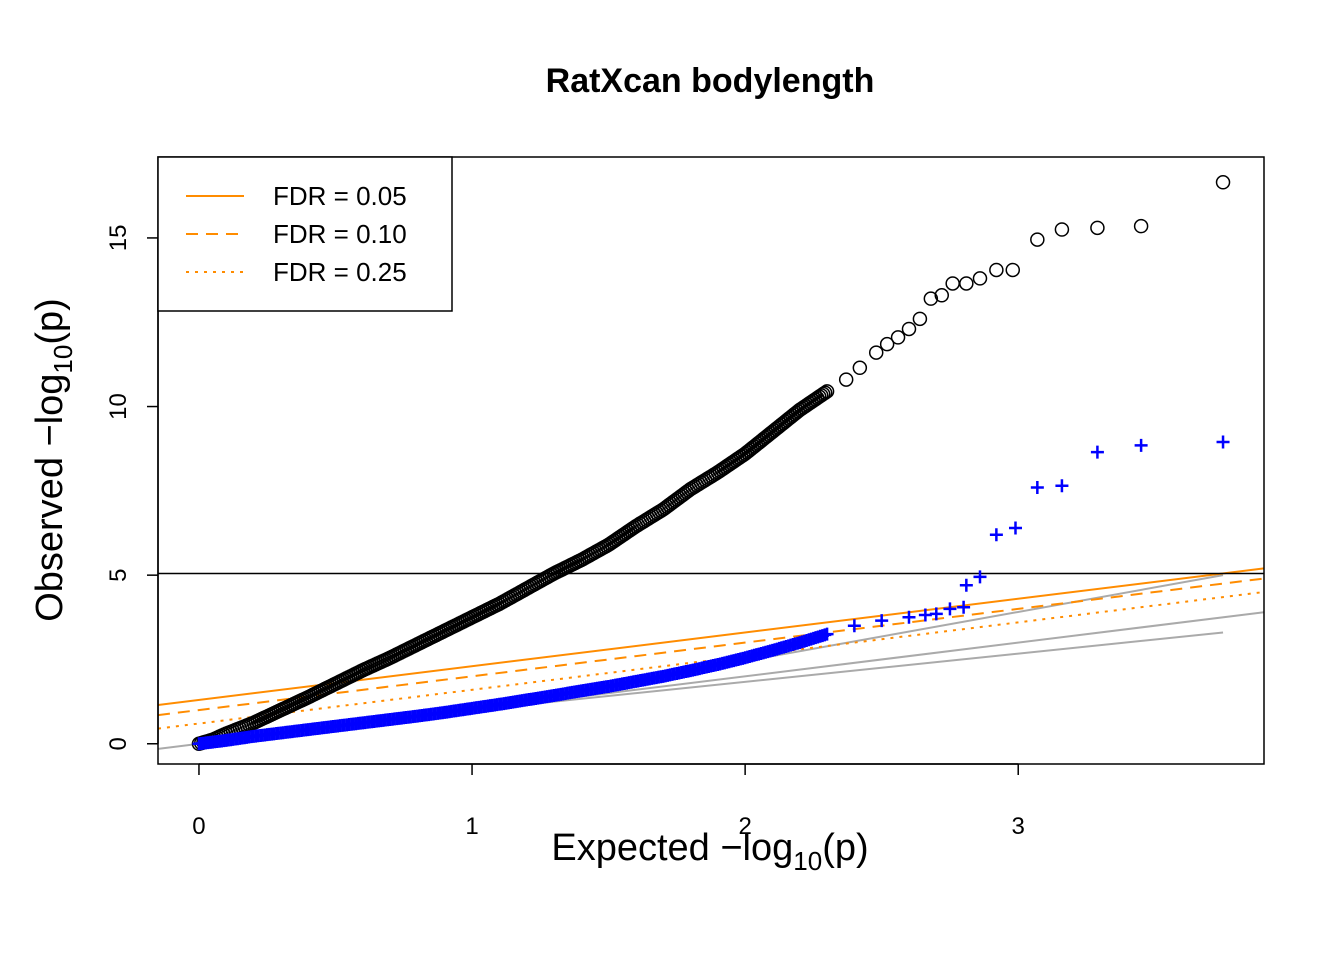 This screenshot has width=1344, height=960. I want to click on legend: FDR = 0.05 FDR = 0.10 FDR = 0.25, so click(305, 234).